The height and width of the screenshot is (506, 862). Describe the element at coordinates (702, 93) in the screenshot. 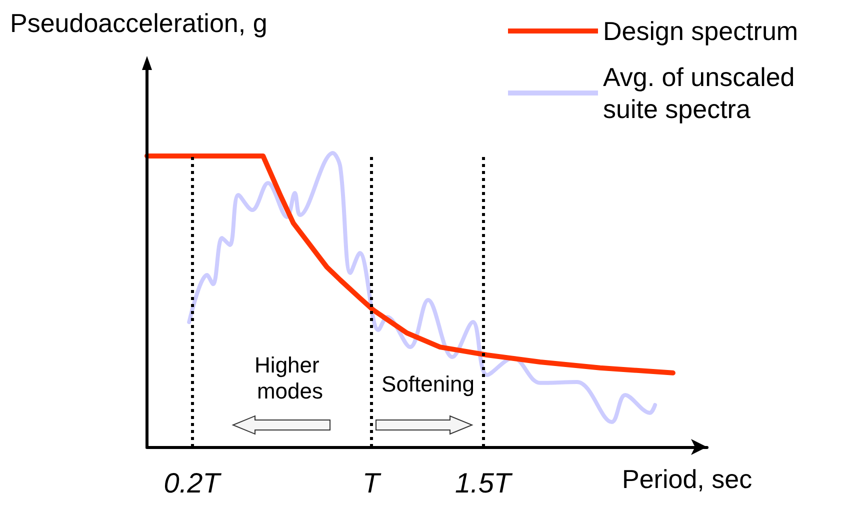

I see `legend-label: Avg. of unscaled suite spectra` at that location.